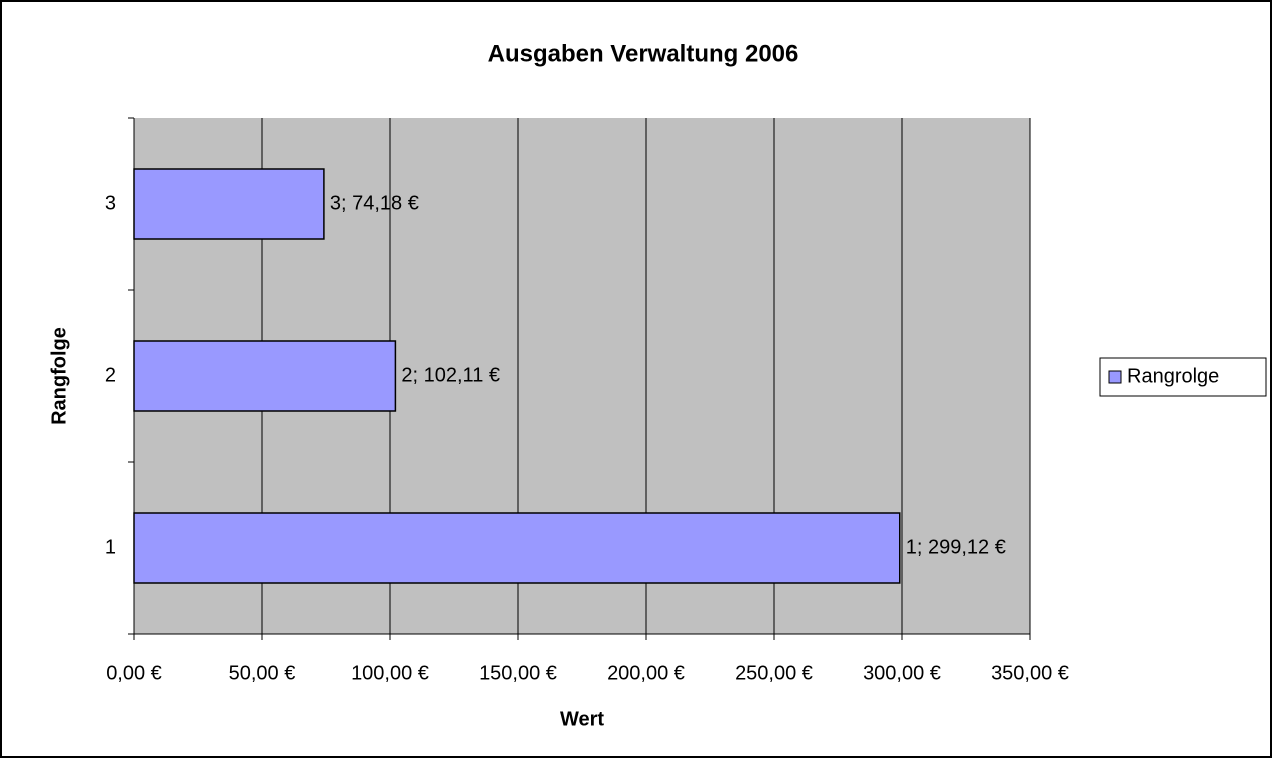 The image size is (1274, 760). Describe the element at coordinates (134, 673) in the screenshot. I see `x-tick-label: 0,00 €` at that location.